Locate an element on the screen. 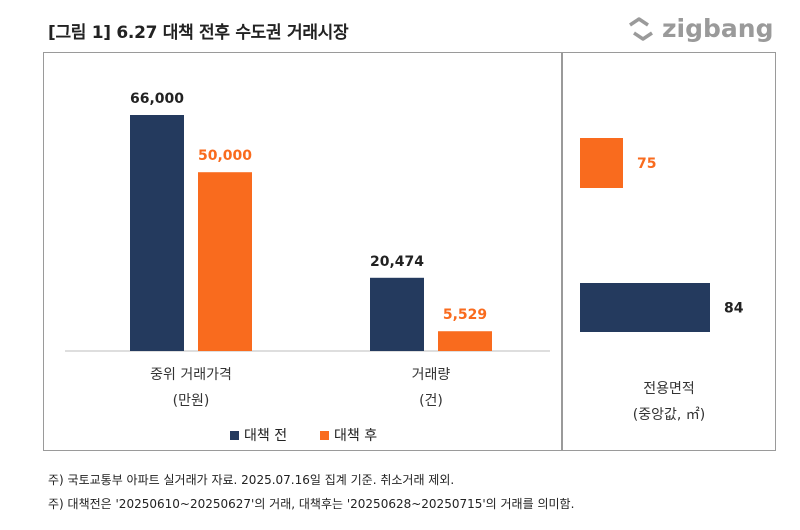  bar-area-before is located at coordinates (645, 307).